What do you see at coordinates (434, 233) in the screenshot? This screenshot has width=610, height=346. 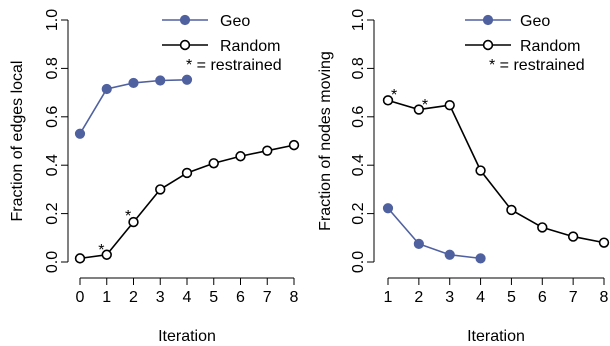 I see `c1-series-geo-line` at bounding box center [434, 233].